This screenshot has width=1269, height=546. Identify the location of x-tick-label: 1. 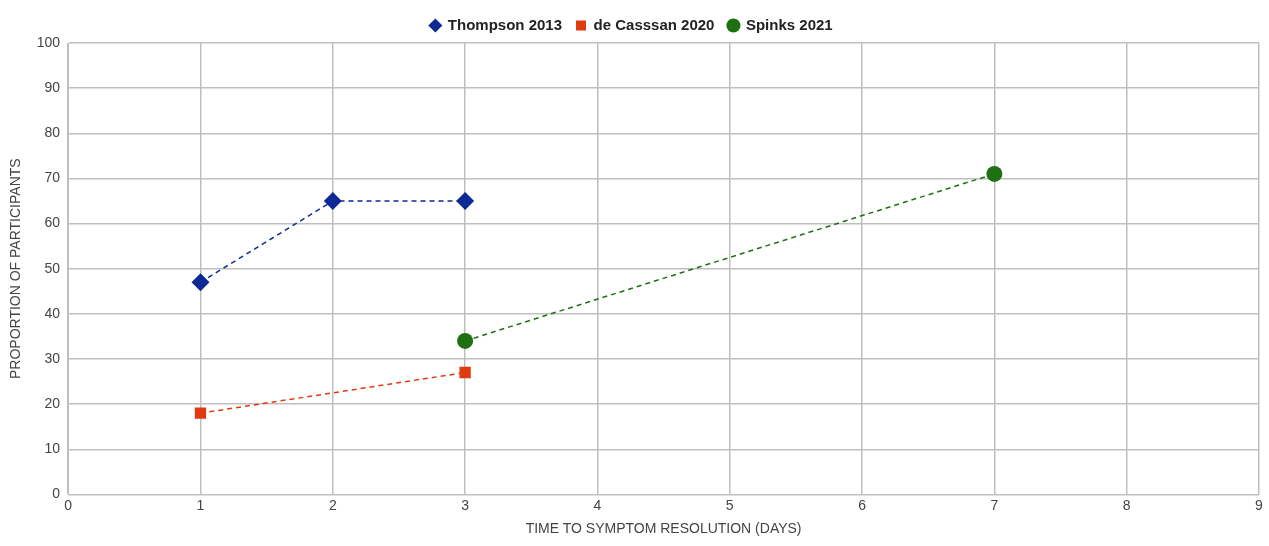
(200, 504).